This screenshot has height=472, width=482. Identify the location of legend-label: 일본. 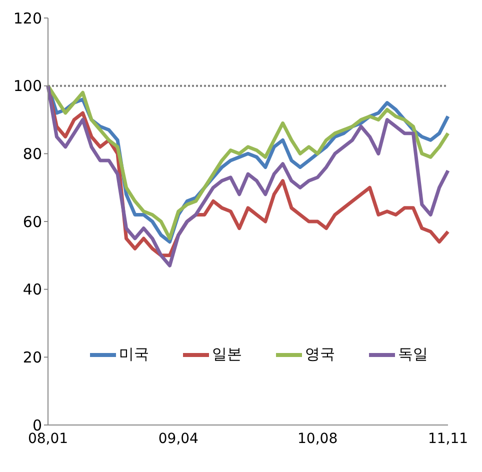
(227, 354).